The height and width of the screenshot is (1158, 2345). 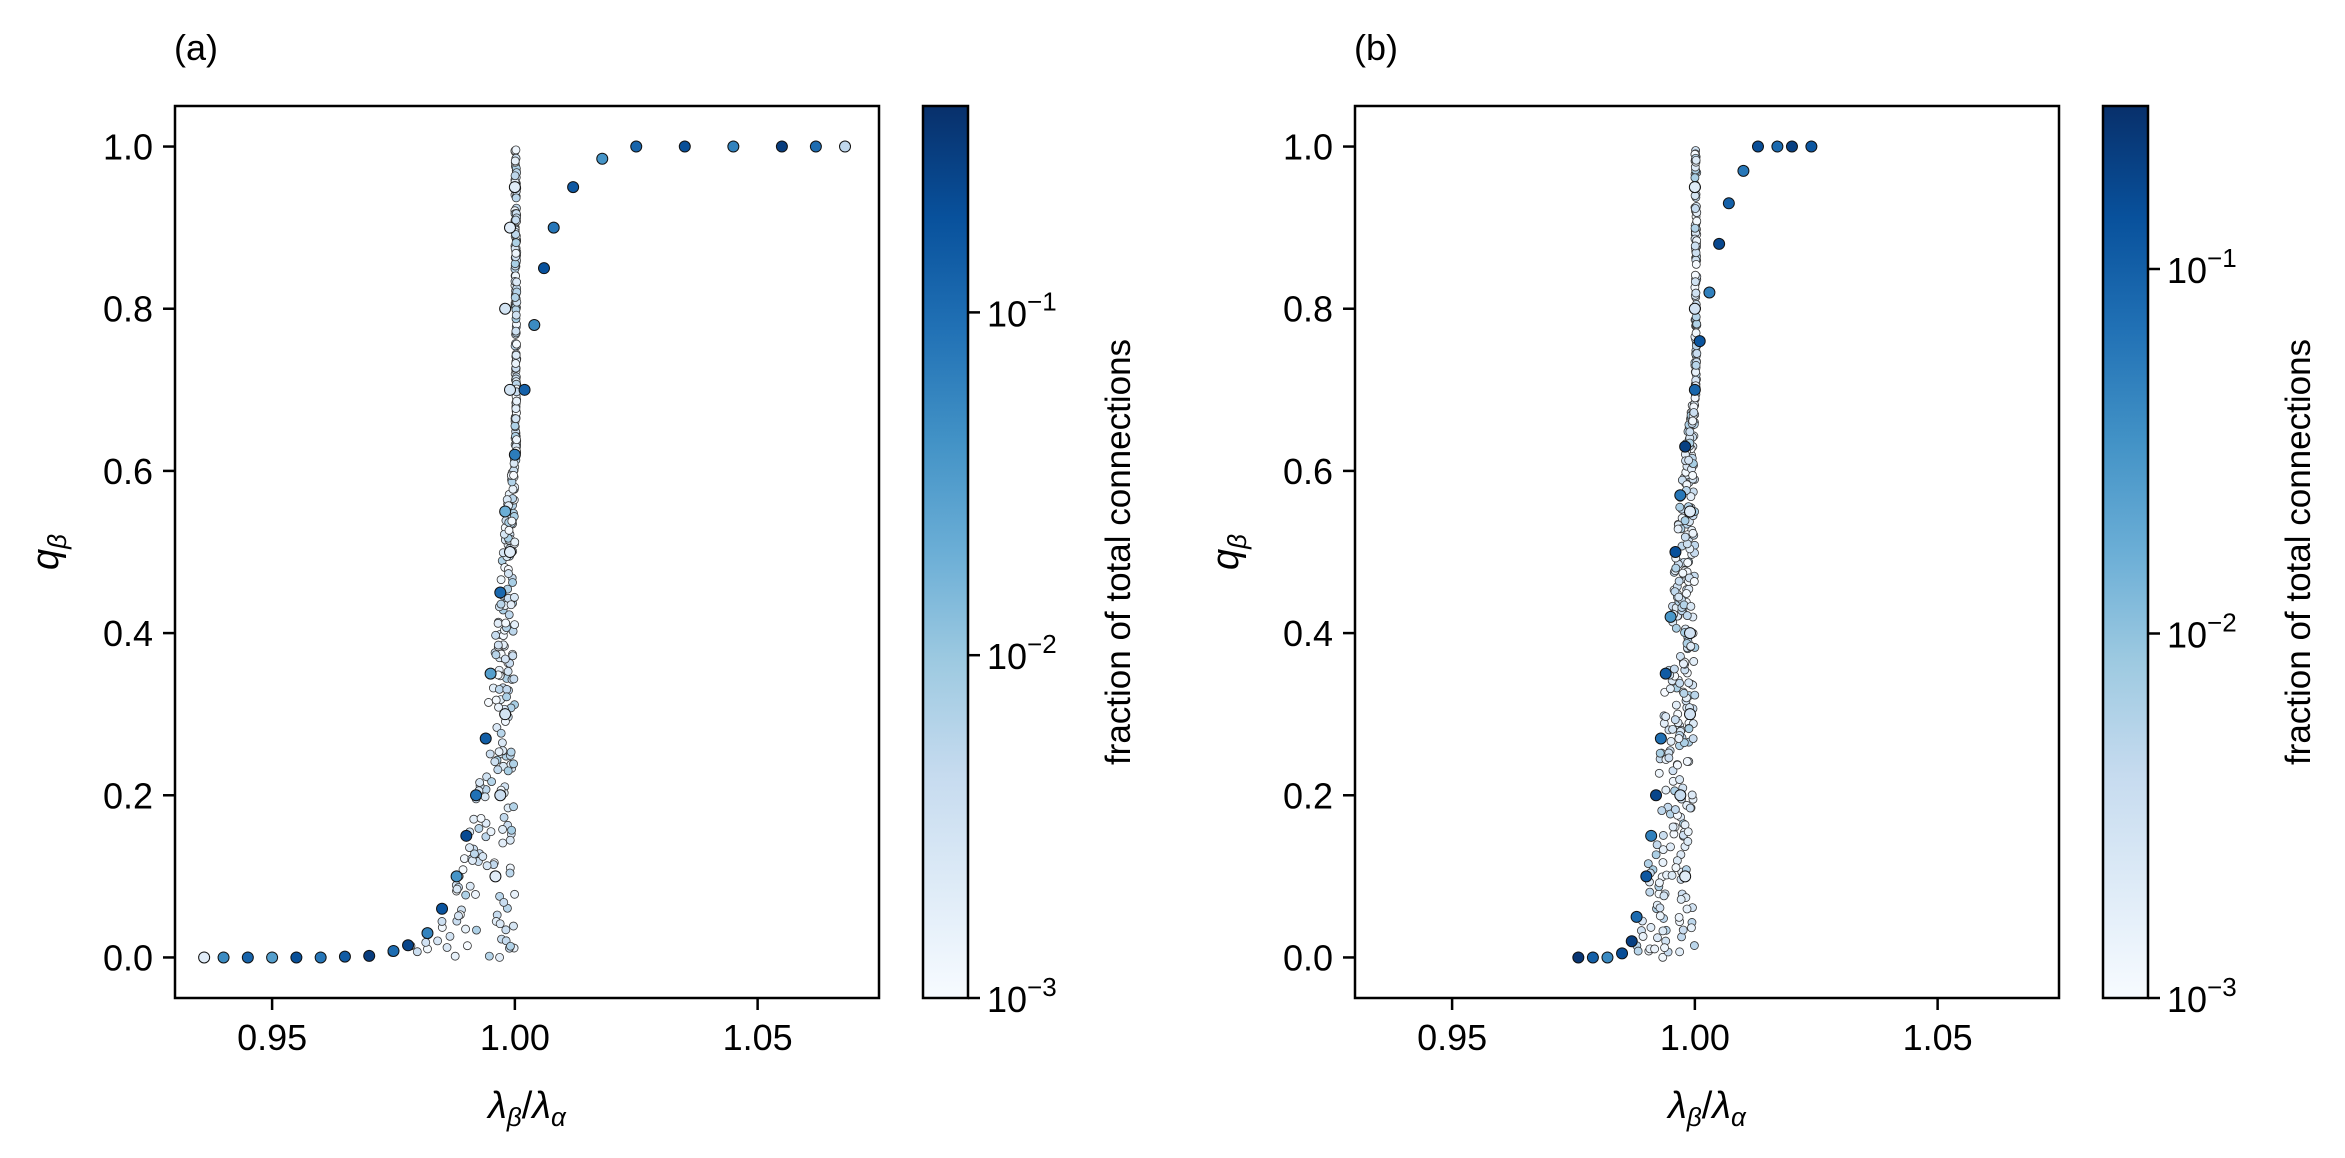 I want to click on panel-label: (b), so click(x=1376, y=47).